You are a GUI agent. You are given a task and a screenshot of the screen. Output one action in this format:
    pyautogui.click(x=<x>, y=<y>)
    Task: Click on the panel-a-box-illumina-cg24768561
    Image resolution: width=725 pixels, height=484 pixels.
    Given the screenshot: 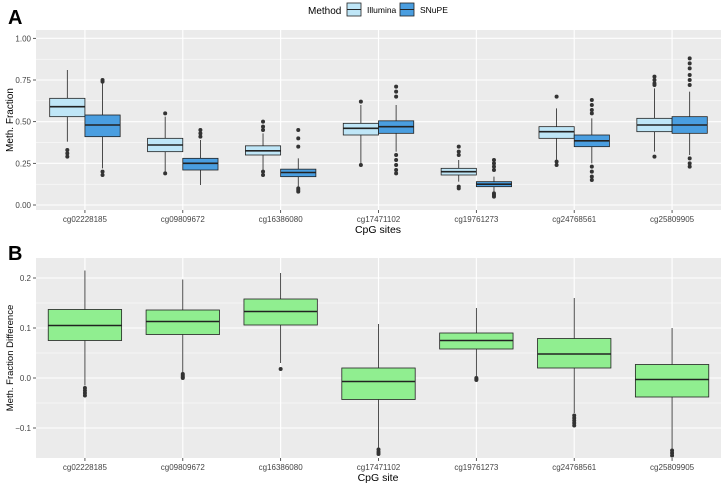 What is the action you would take?
    pyautogui.click(x=556, y=130)
    